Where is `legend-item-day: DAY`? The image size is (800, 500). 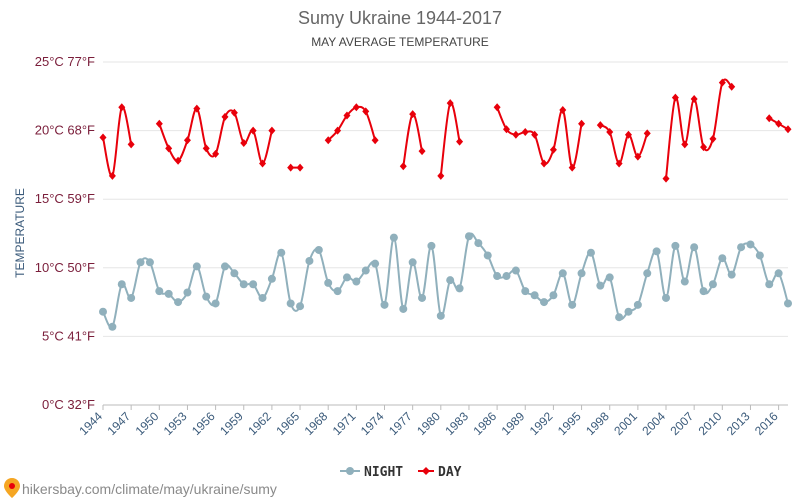
legend-item-day: DAY is located at coordinates (440, 472).